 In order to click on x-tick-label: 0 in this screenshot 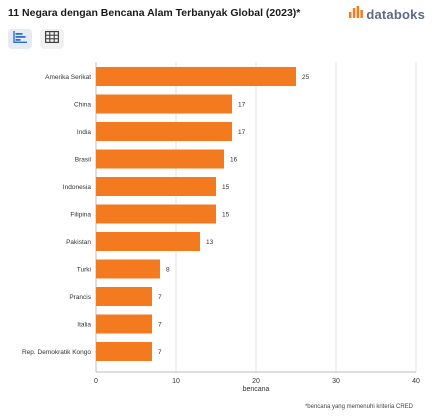, I will do `click(96, 381)`.